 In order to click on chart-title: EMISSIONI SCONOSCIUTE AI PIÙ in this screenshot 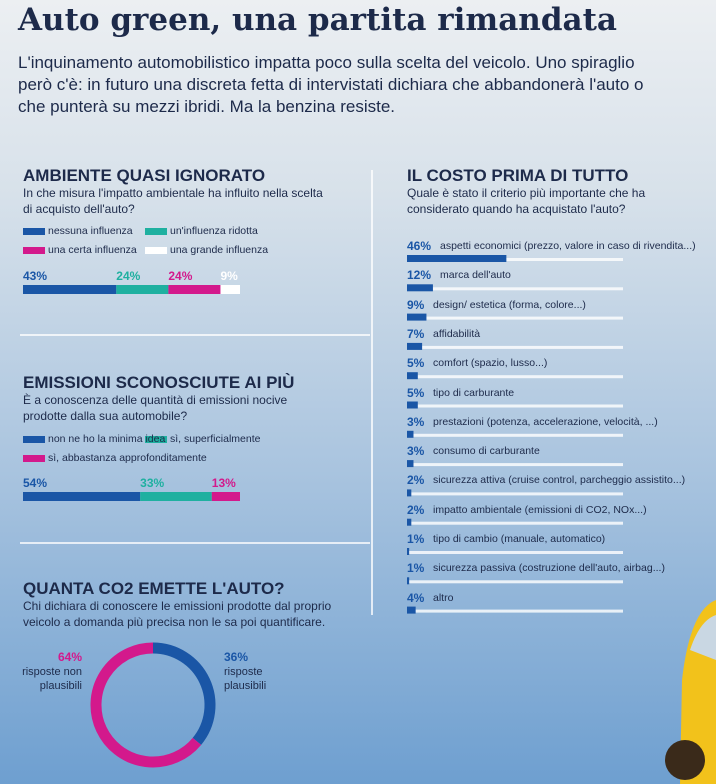, I will do `click(159, 382)`.